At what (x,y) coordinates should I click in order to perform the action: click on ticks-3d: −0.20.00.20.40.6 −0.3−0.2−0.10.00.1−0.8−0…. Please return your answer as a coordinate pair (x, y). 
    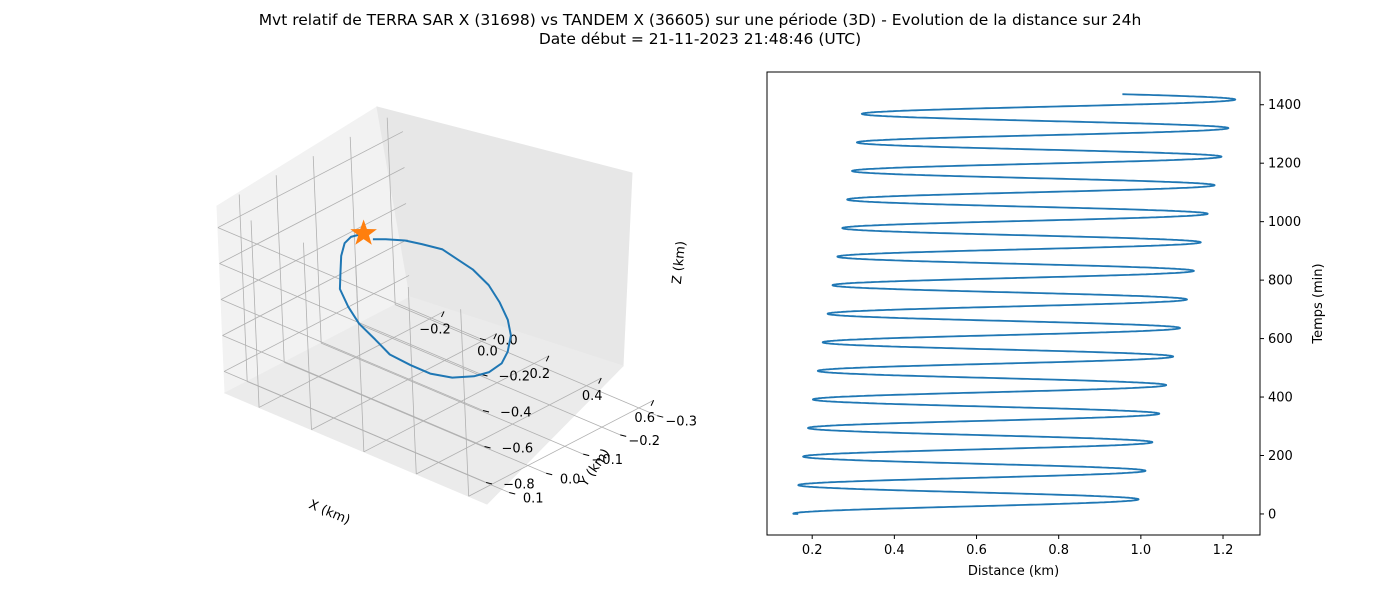
    Looking at the image, I should click on (558, 408).